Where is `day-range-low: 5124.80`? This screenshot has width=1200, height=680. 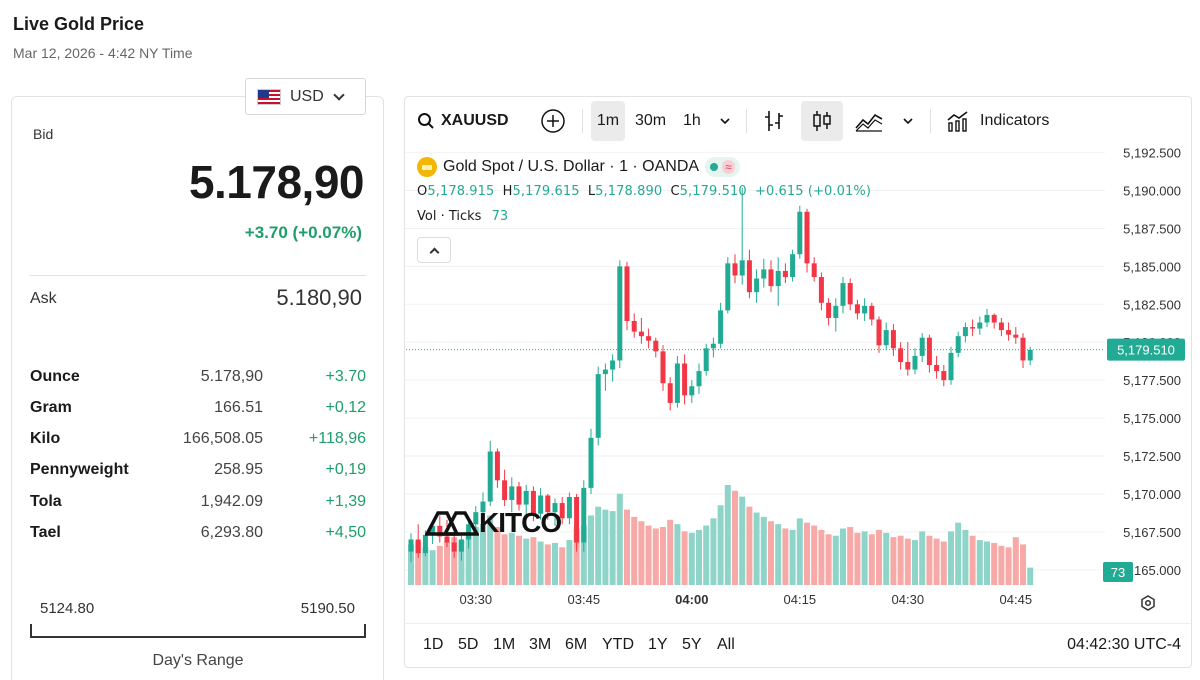 day-range-low: 5124.80 is located at coordinates (67, 608).